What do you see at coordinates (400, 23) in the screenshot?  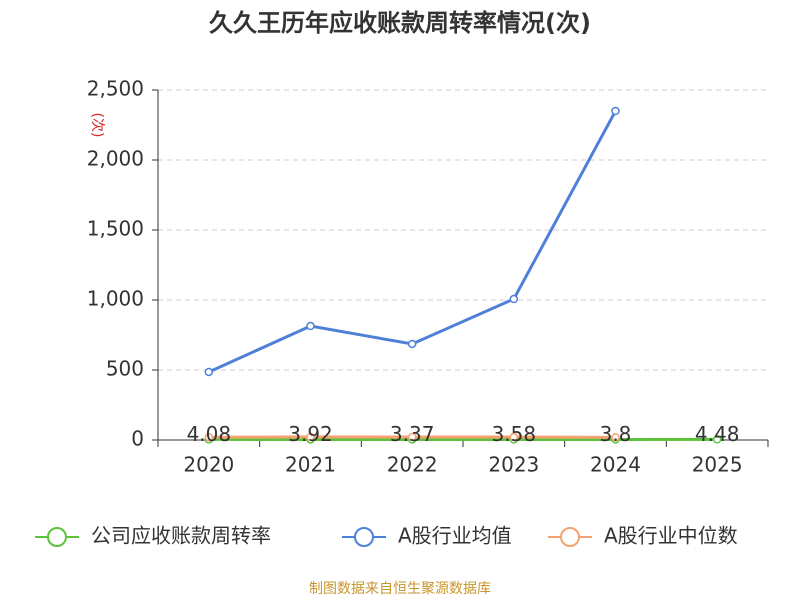 I see `chart-title: 久久王历年应收账款周转率情况(次)` at bounding box center [400, 23].